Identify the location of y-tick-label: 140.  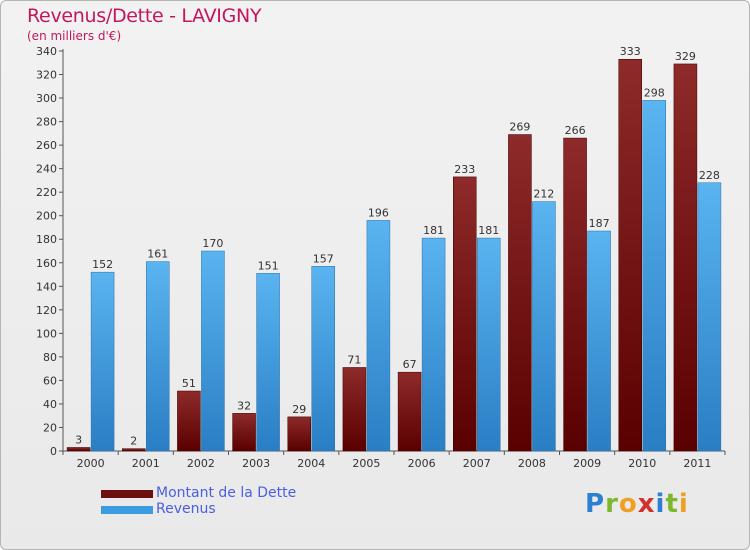
(46, 286).